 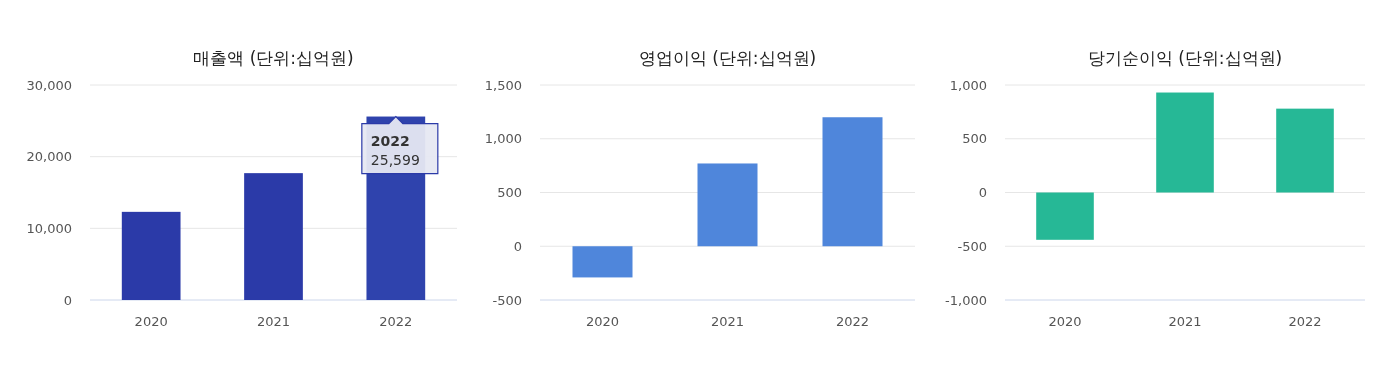 I want to click on y-tick-label: 1,500, so click(x=503, y=85).